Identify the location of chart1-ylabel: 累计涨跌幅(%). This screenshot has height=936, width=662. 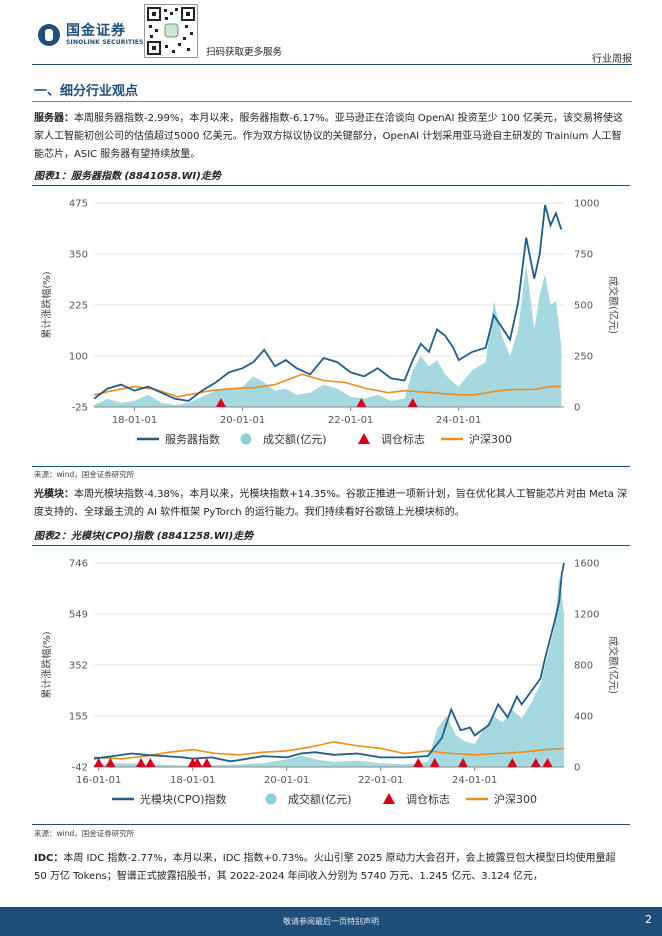
(46, 304).